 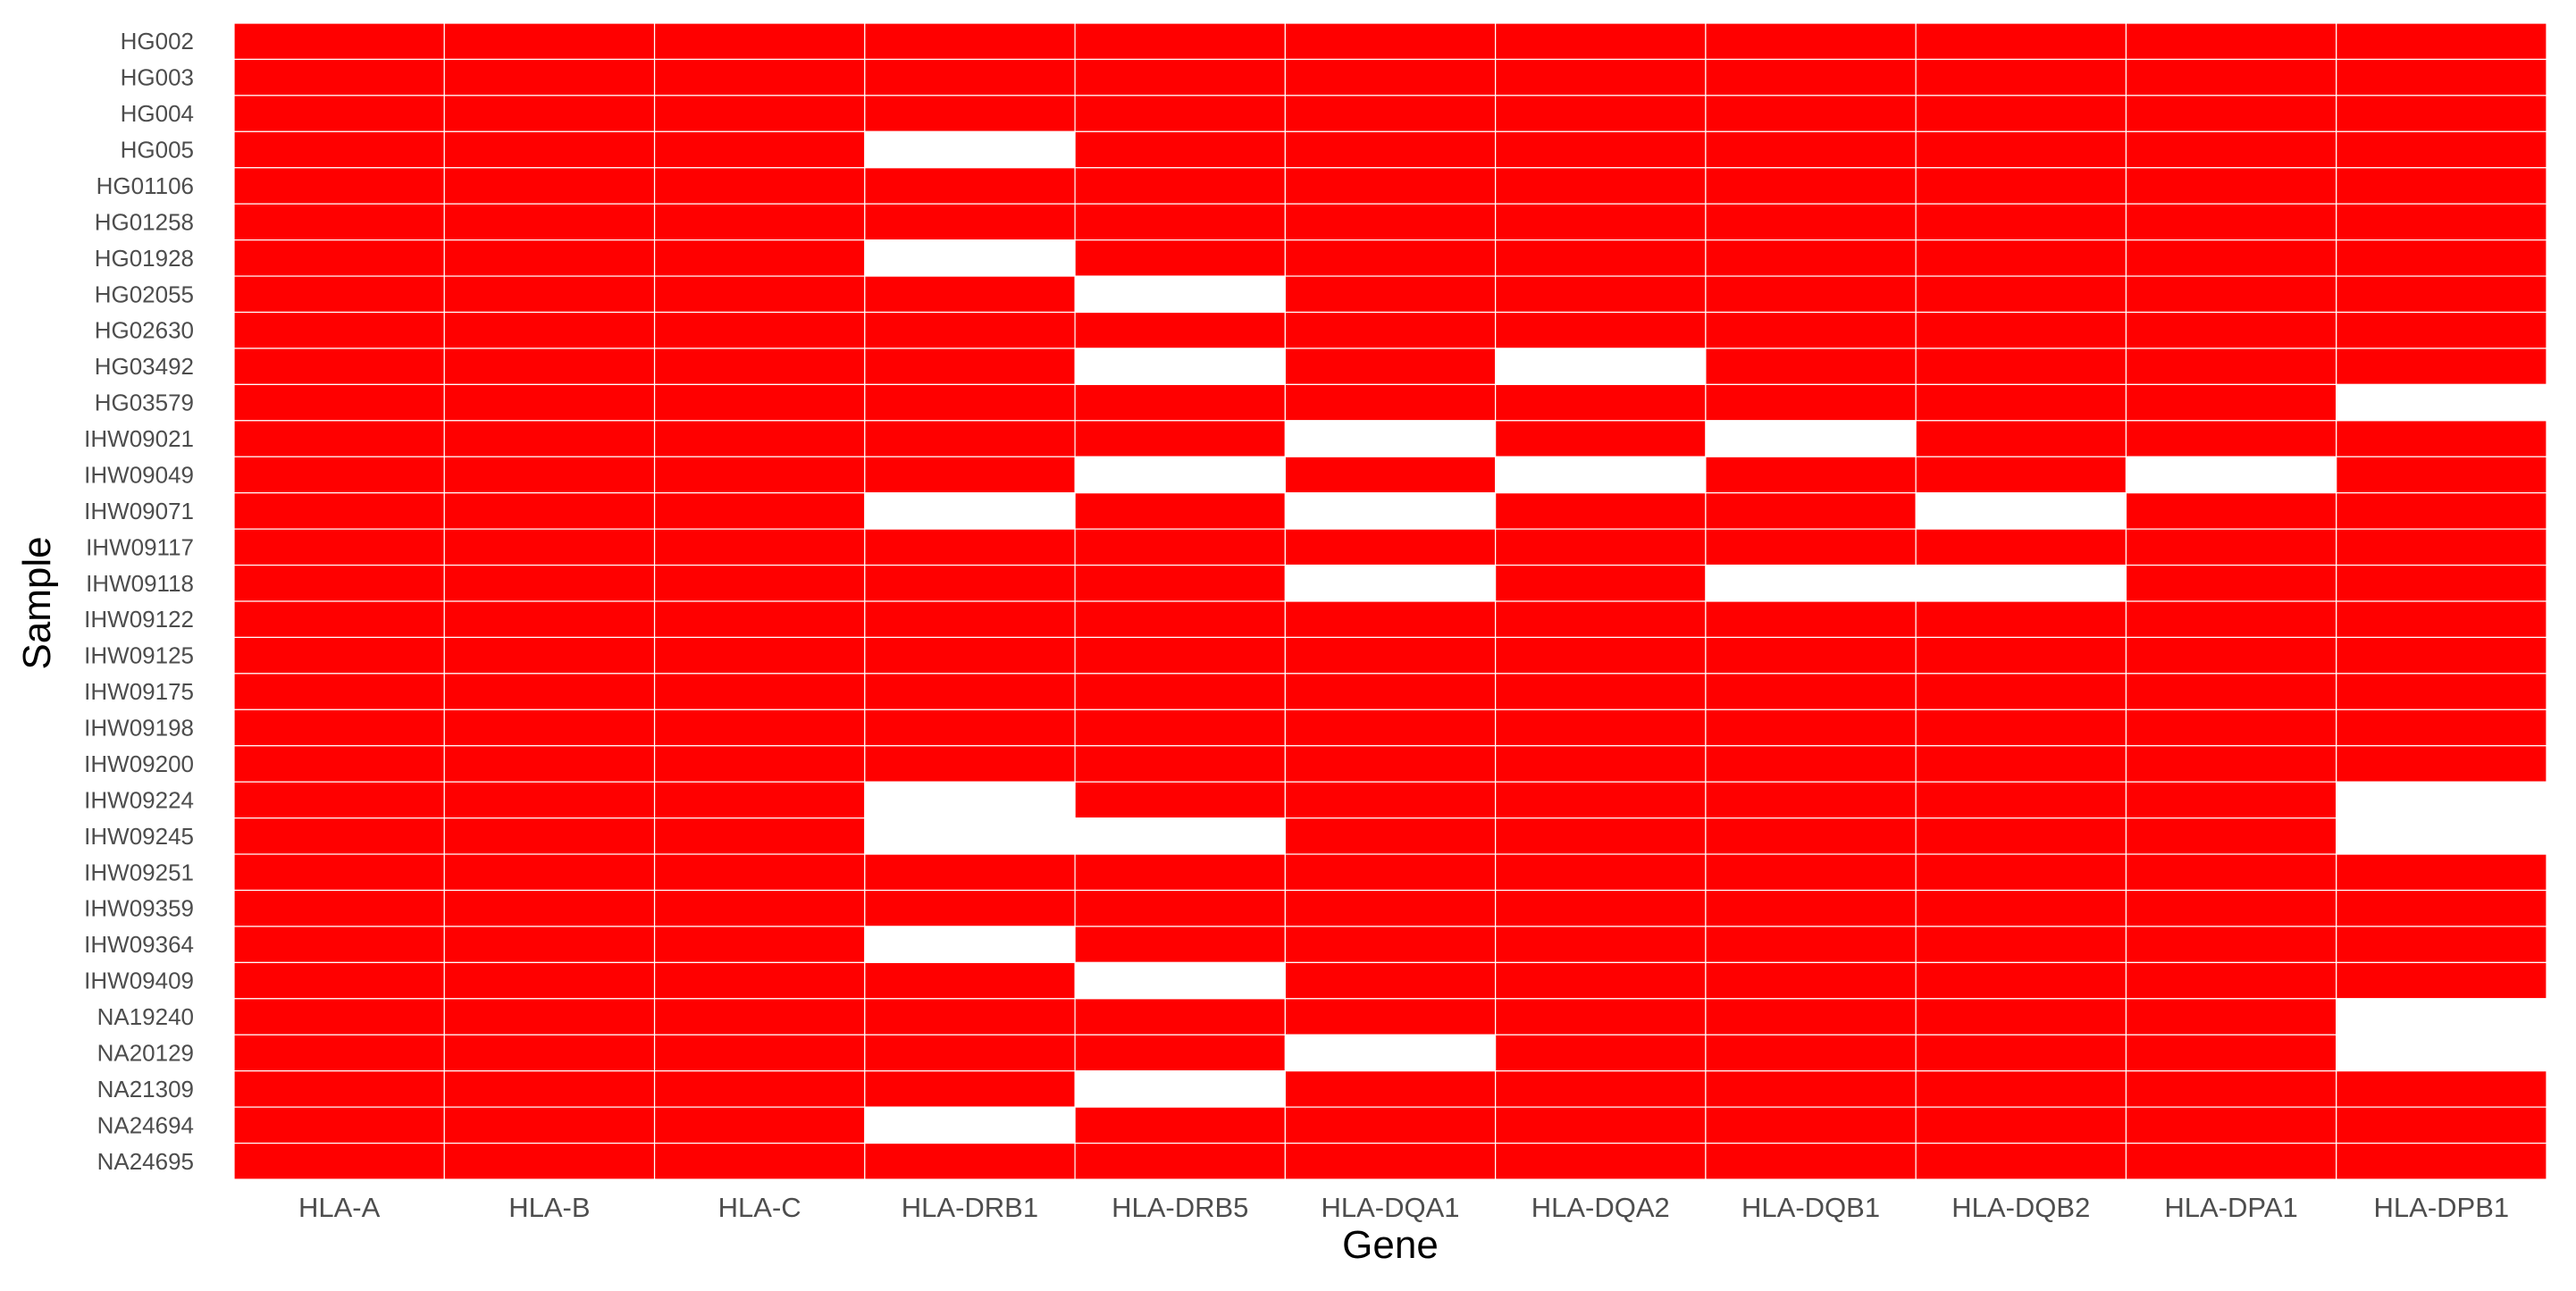 I want to click on heatmap-cell-IHW09049-HLA-A, so click(x=339, y=475).